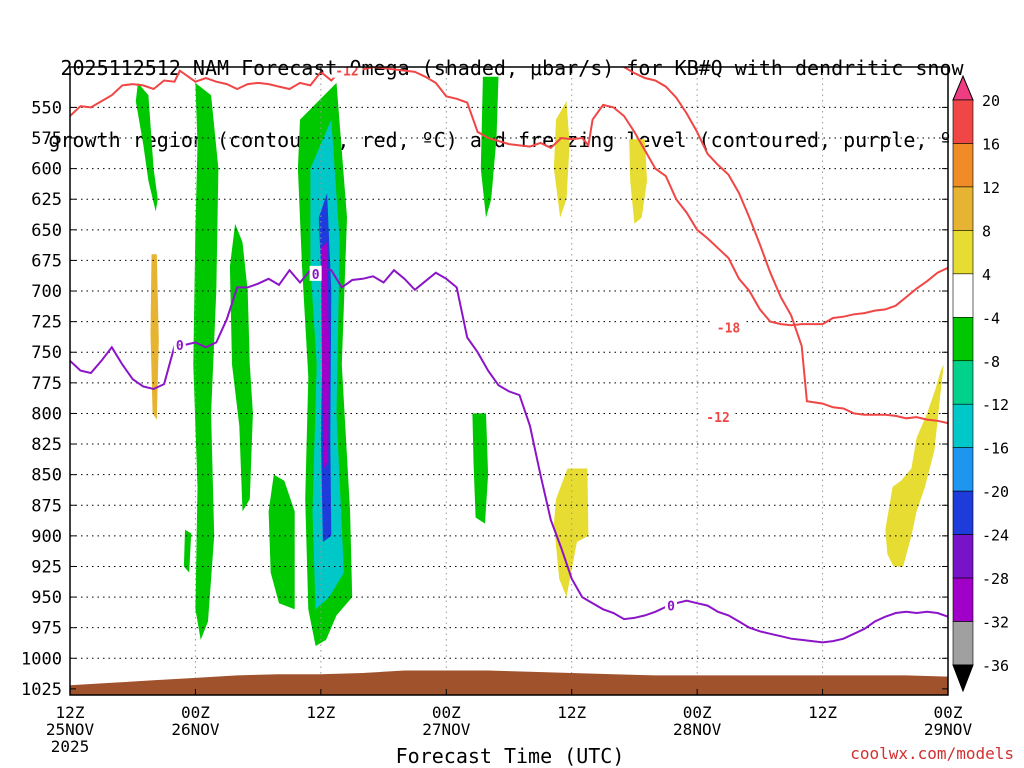  I want to click on colorbar-top-arrow, so click(963, 87).